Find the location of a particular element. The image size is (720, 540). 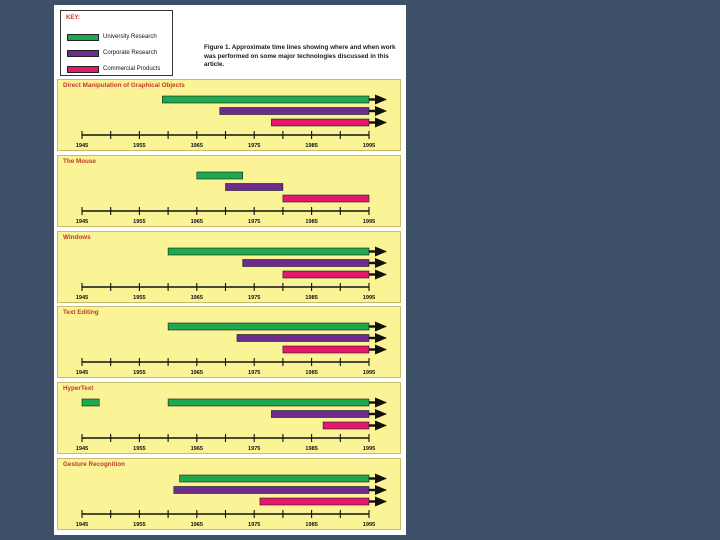

legend-title: KEY: is located at coordinates (73, 18).